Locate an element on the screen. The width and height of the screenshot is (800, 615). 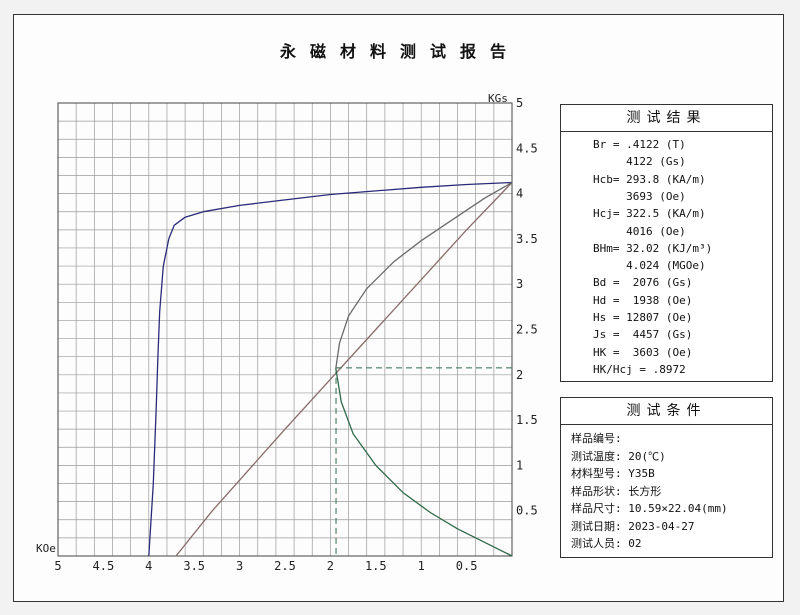
result-row: Js = 4457 (Gs) is located at coordinates (643, 335).